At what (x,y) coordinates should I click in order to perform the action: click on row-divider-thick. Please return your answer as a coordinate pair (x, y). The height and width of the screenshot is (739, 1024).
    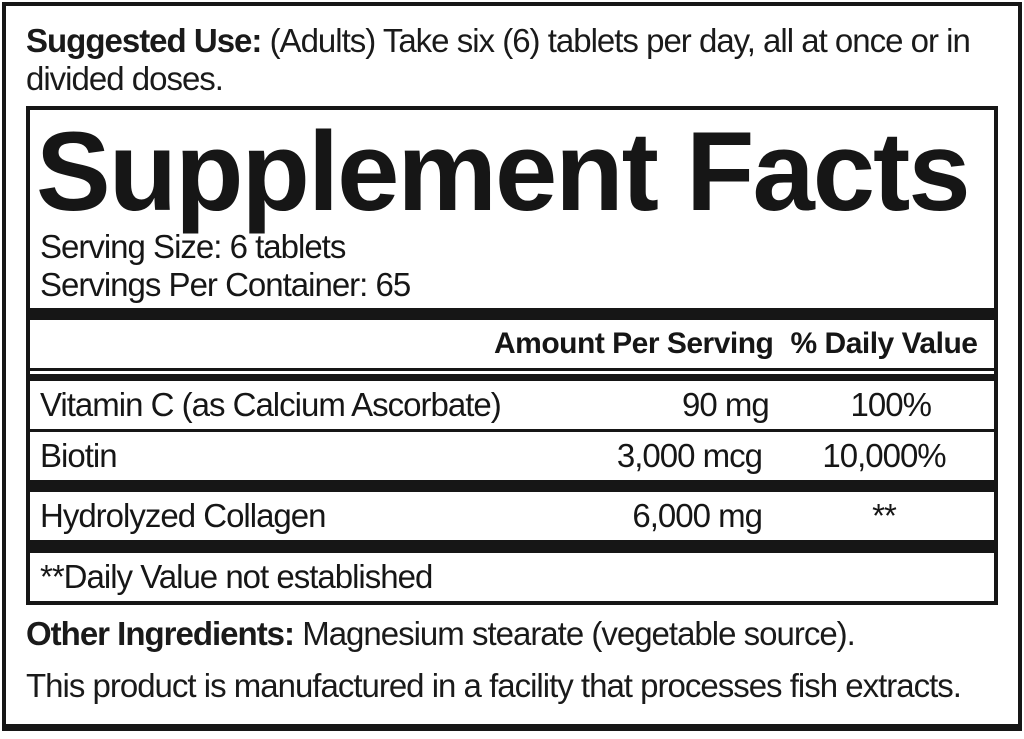
    Looking at the image, I should click on (512, 486).